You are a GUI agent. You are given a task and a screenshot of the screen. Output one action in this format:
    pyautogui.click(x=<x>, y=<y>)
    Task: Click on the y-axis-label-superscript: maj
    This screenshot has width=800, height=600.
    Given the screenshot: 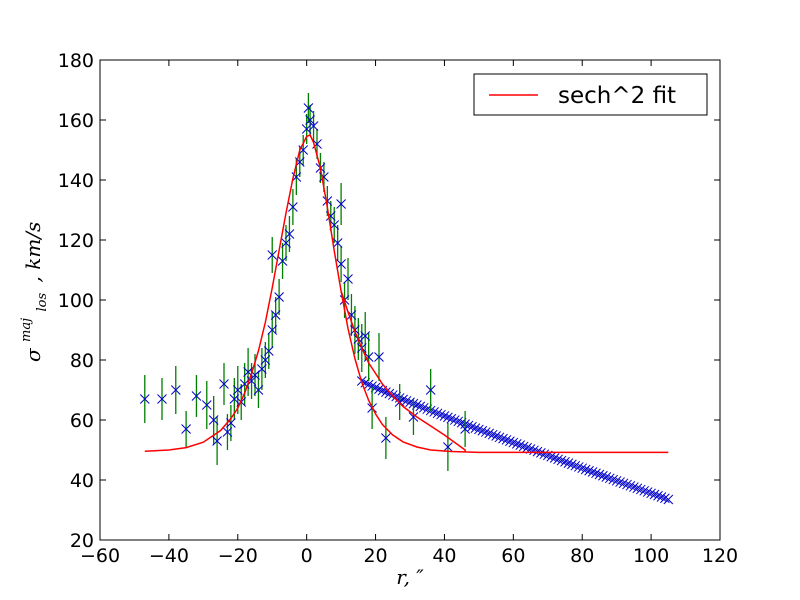 What is the action you would take?
    pyautogui.click(x=26, y=330)
    